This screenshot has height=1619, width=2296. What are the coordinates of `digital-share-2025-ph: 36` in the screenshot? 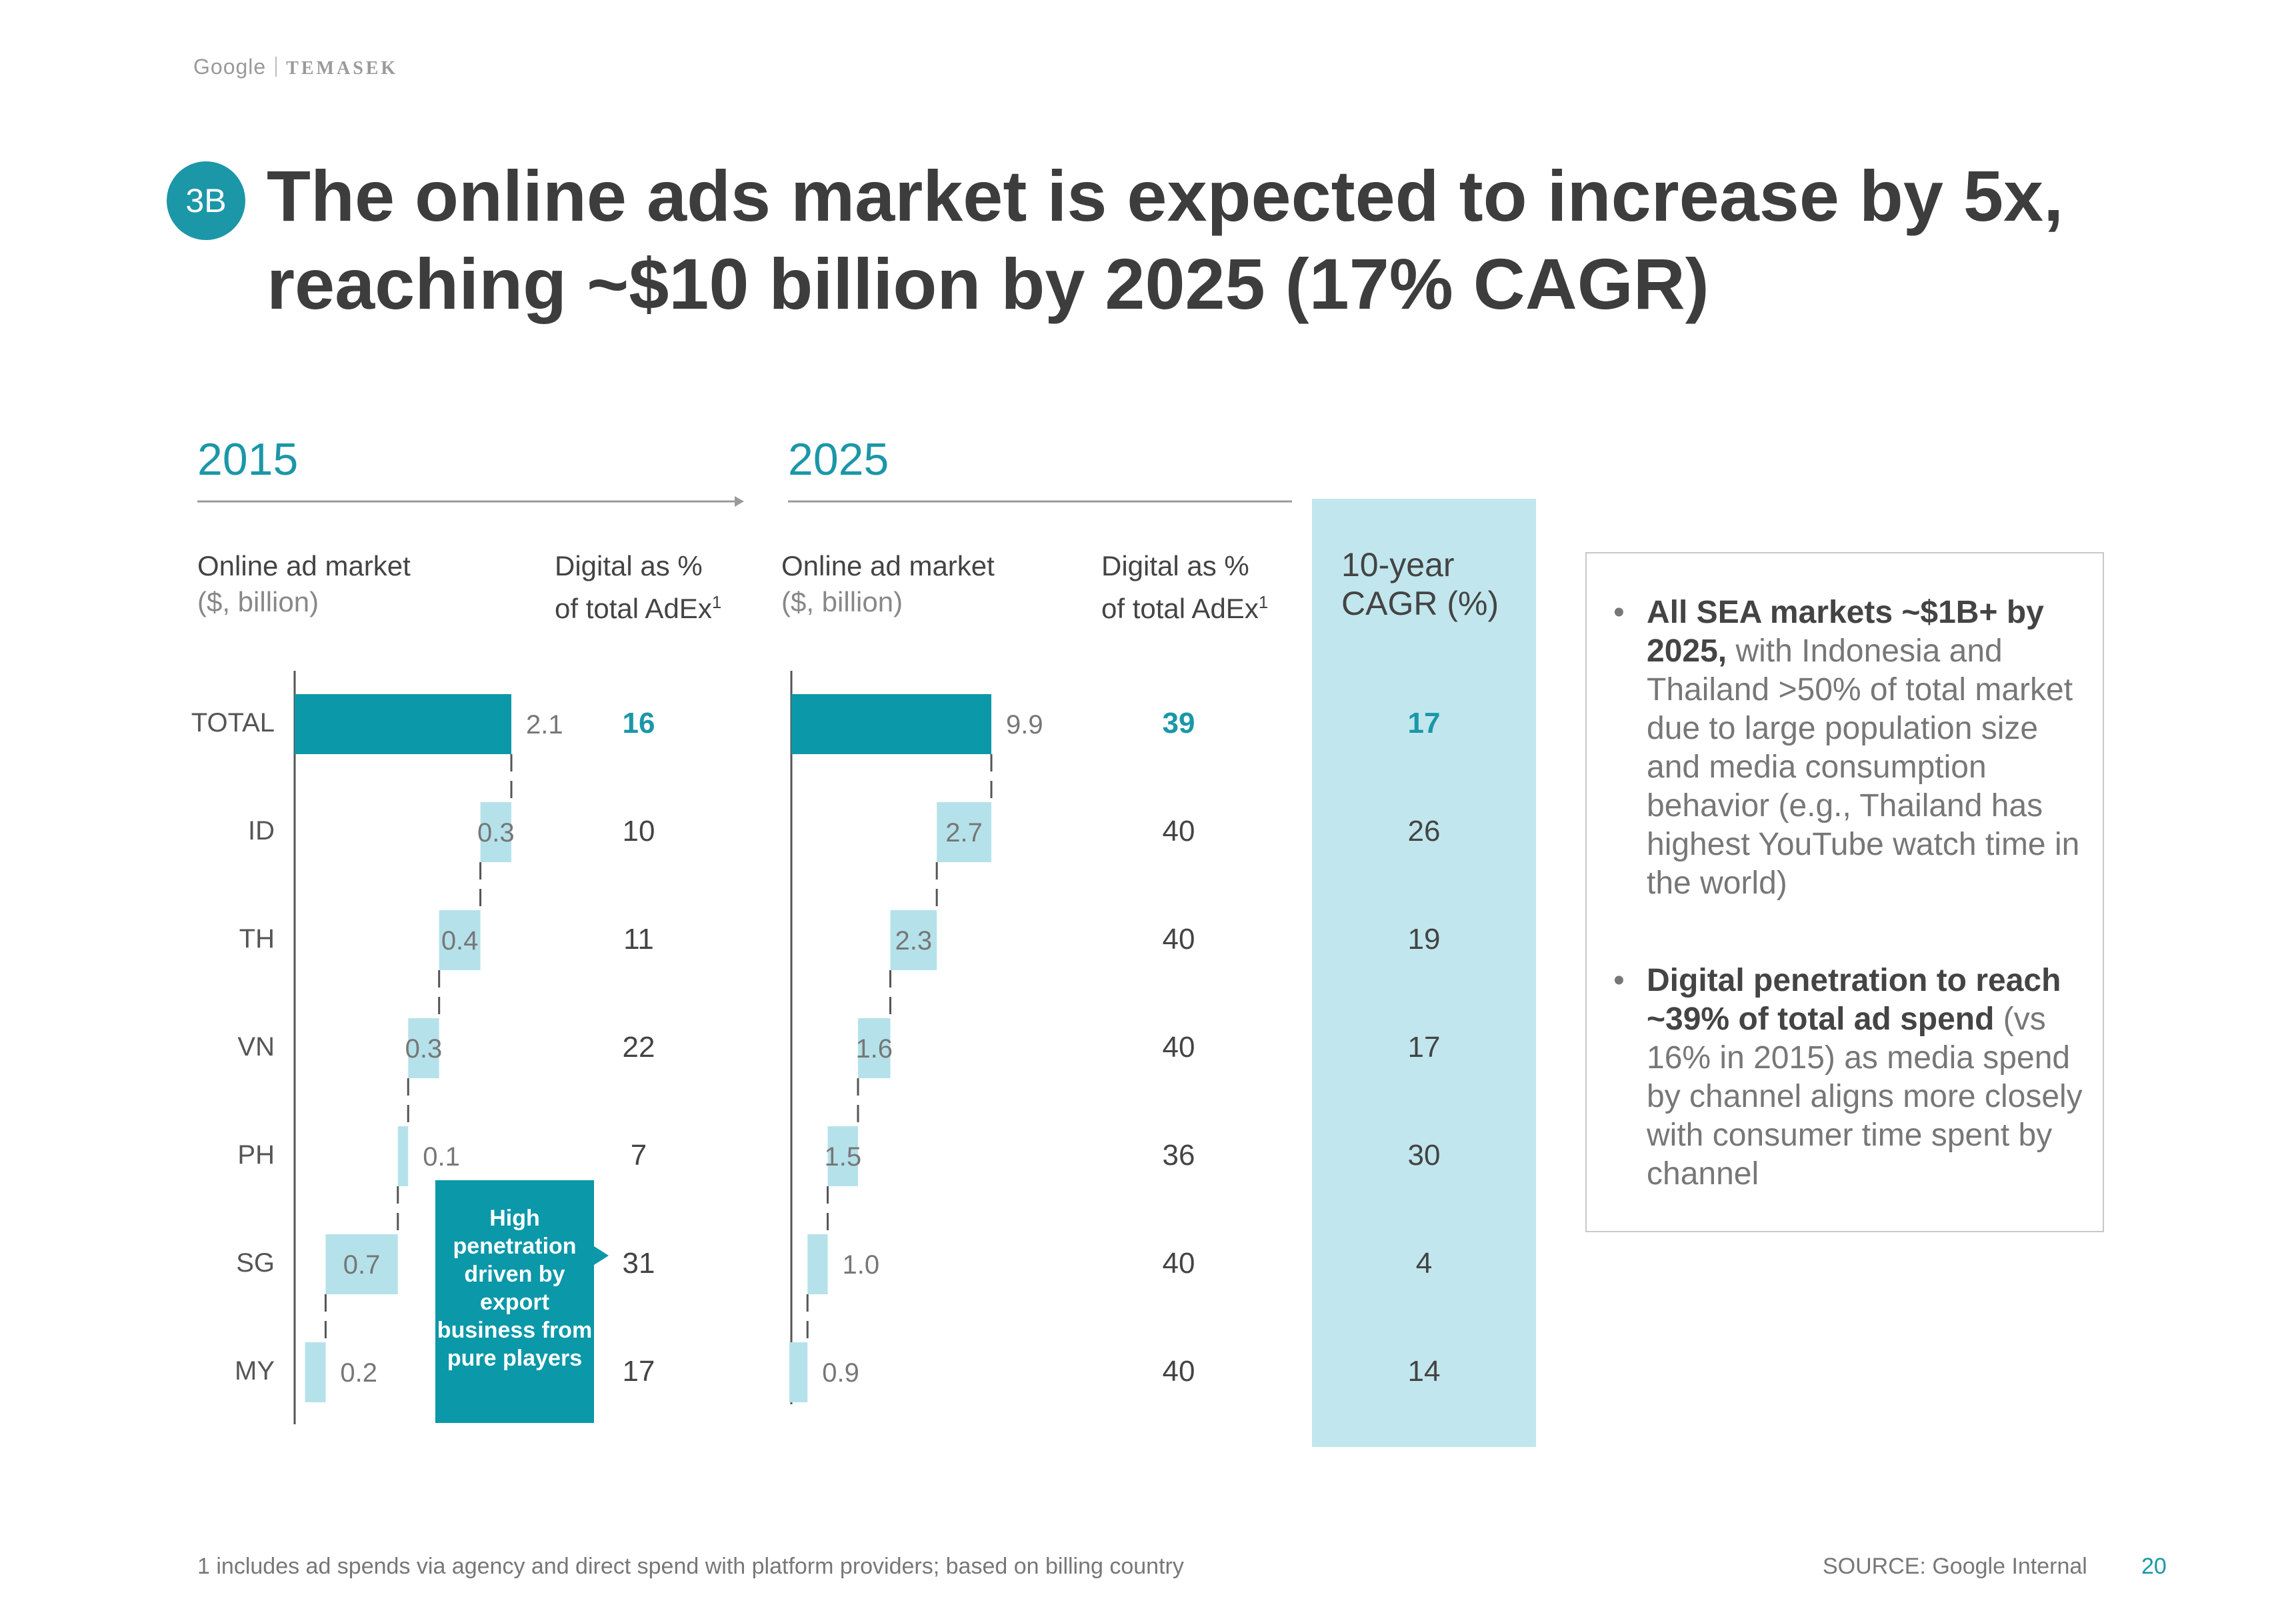 It's located at (1178, 1155).